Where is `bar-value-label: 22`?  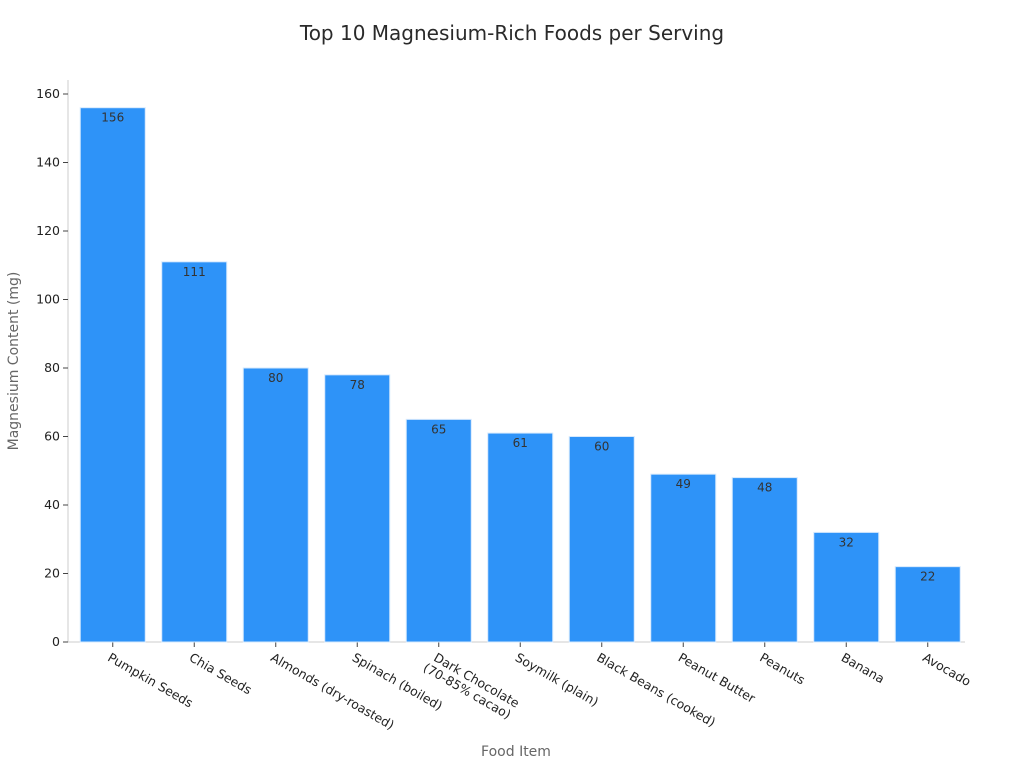
bar-value-label: 22 is located at coordinates (927, 577).